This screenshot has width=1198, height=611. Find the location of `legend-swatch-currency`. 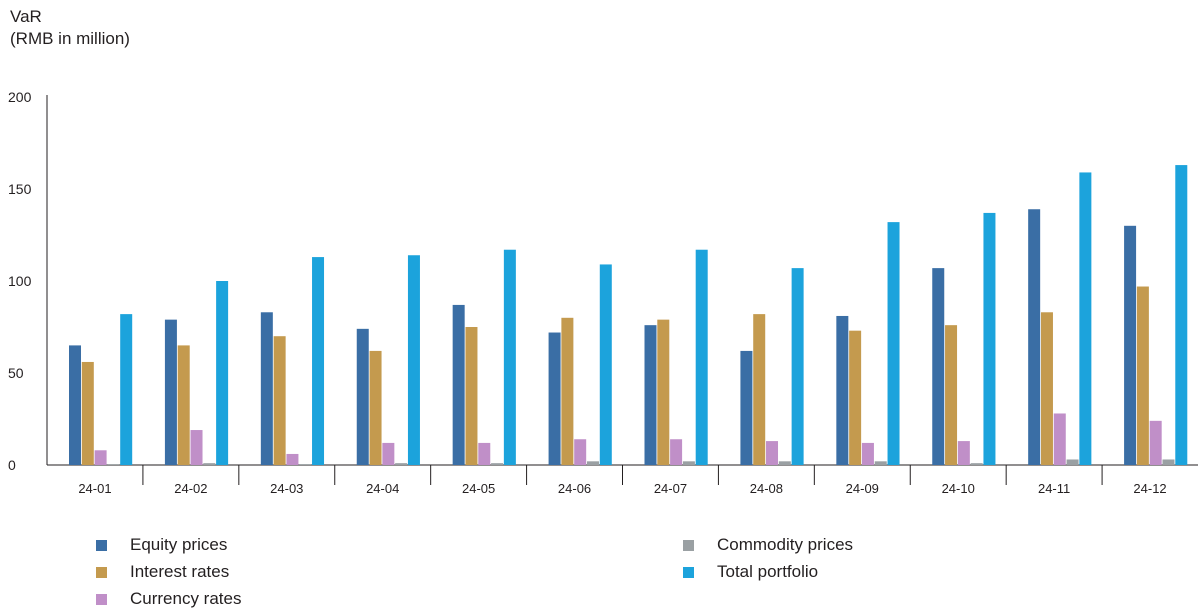

legend-swatch-currency is located at coordinates (101, 599).